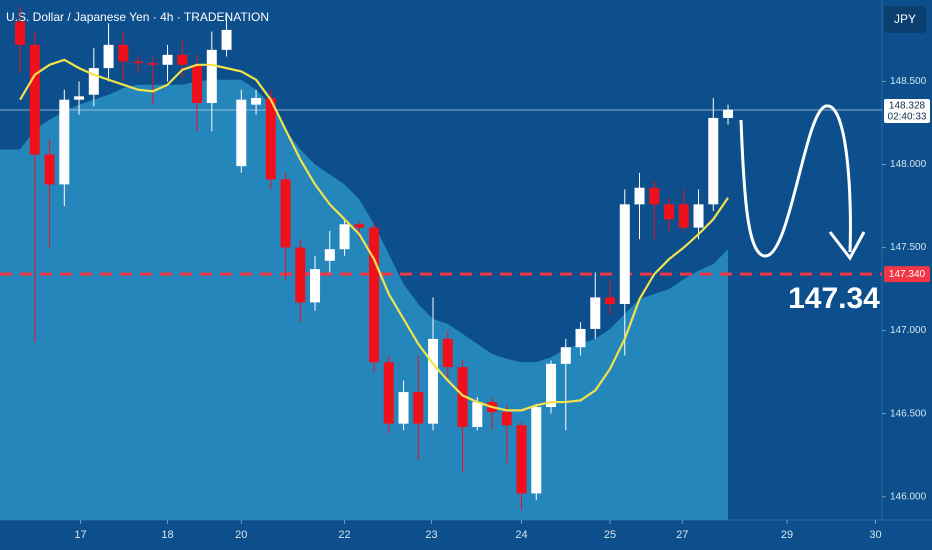 This screenshot has height=550, width=932. Describe the element at coordinates (834, 298) in the screenshot. I see `target-annotation: 147.34` at that location.